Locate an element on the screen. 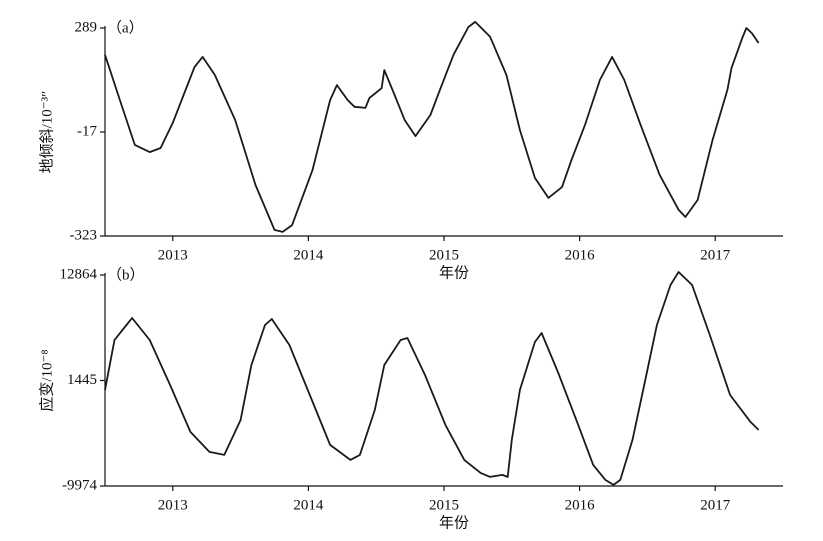 The width and height of the screenshot is (823, 541). panel-label: （a） is located at coordinates (125, 27).